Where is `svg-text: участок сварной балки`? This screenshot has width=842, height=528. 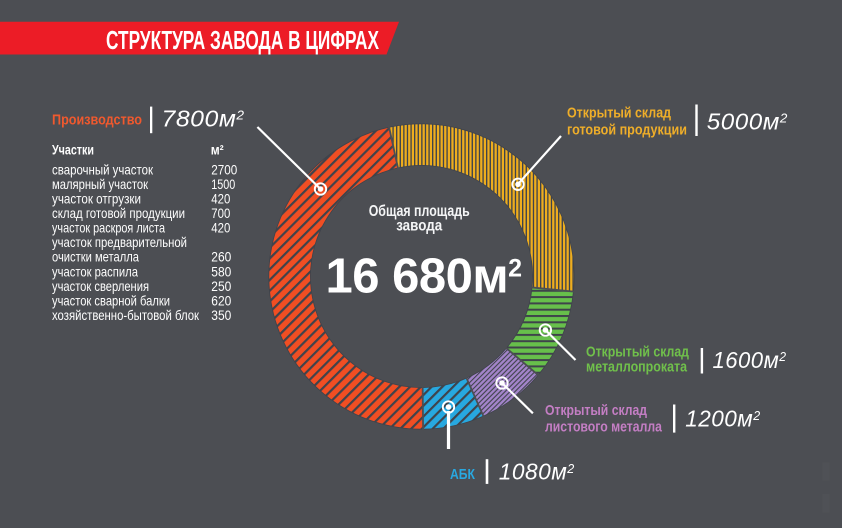 svg-text: участок сварной балки is located at coordinates (111, 300).